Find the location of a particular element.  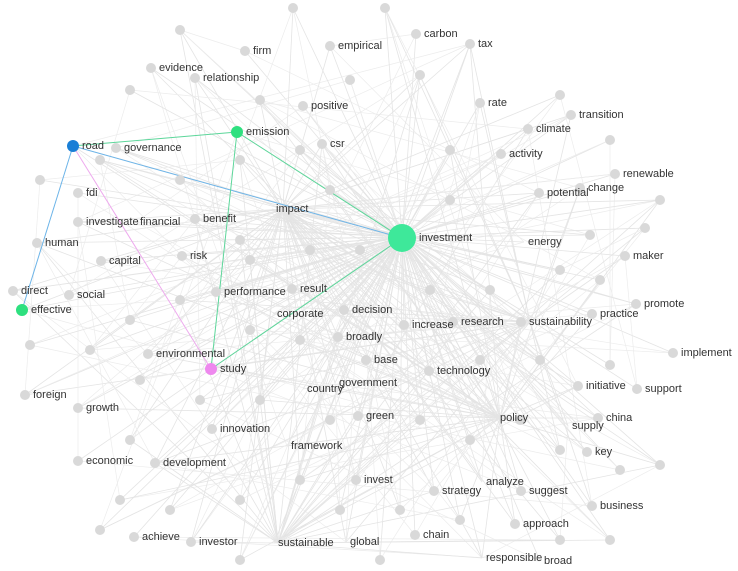

node-label: green is located at coordinates (380, 416).